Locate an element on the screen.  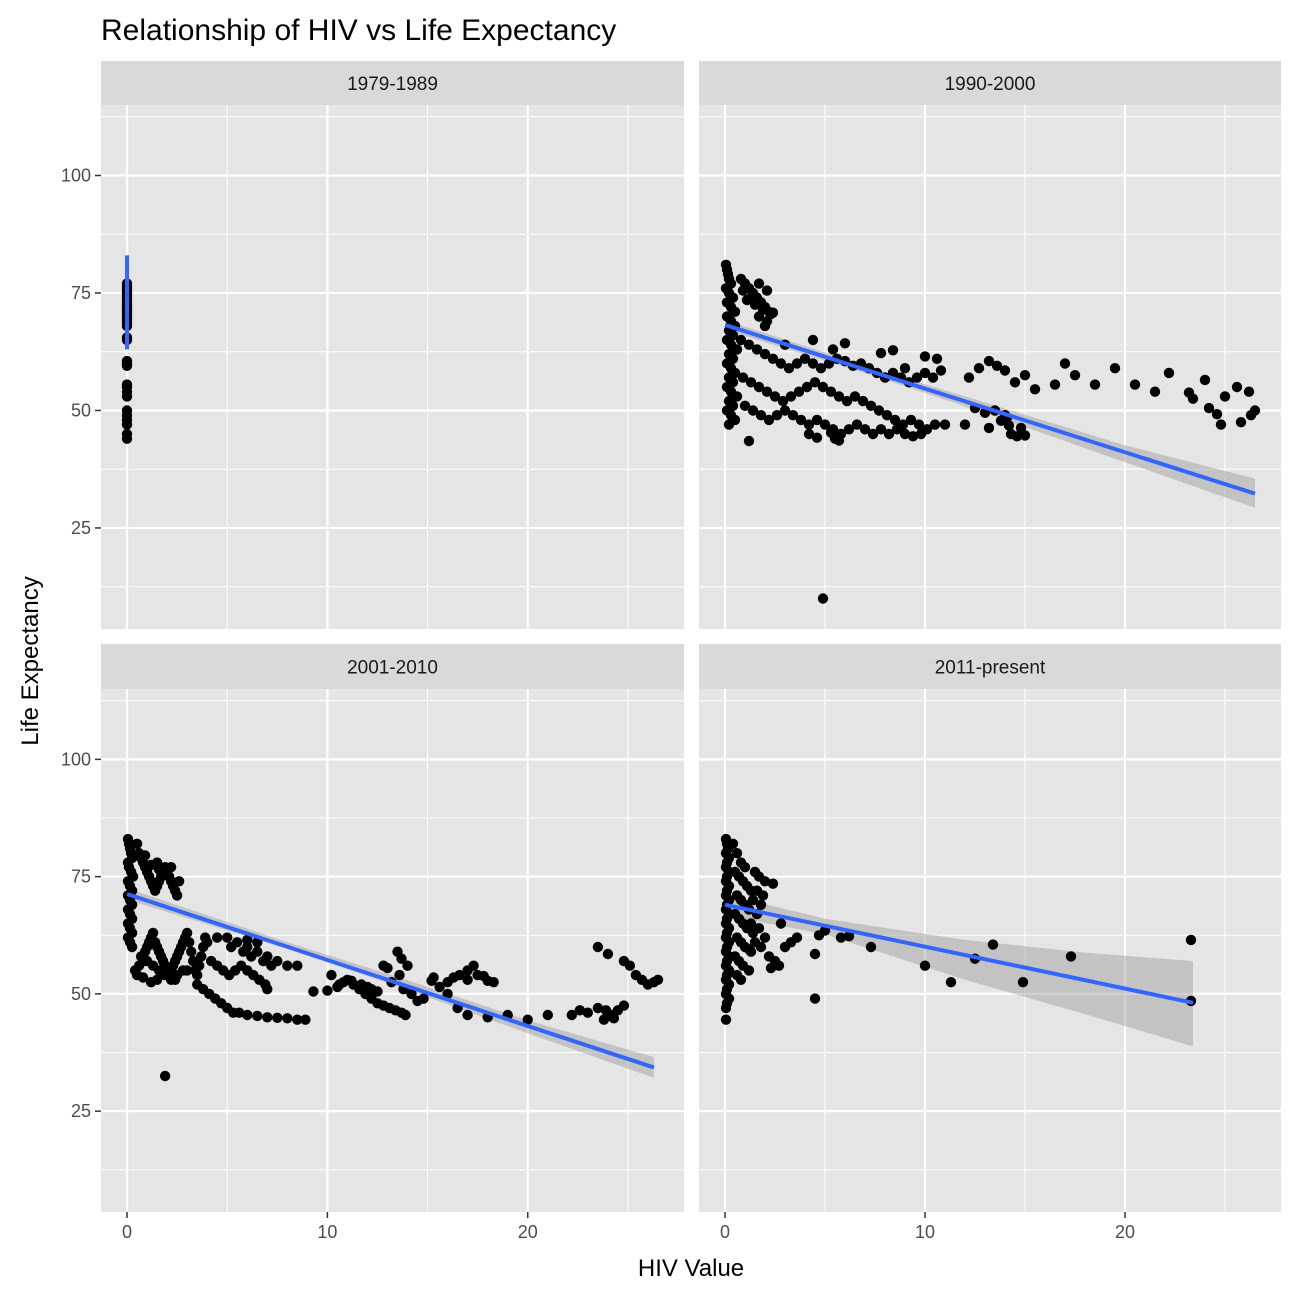
facet-strip-label: 1990-2000 is located at coordinates (990, 84).